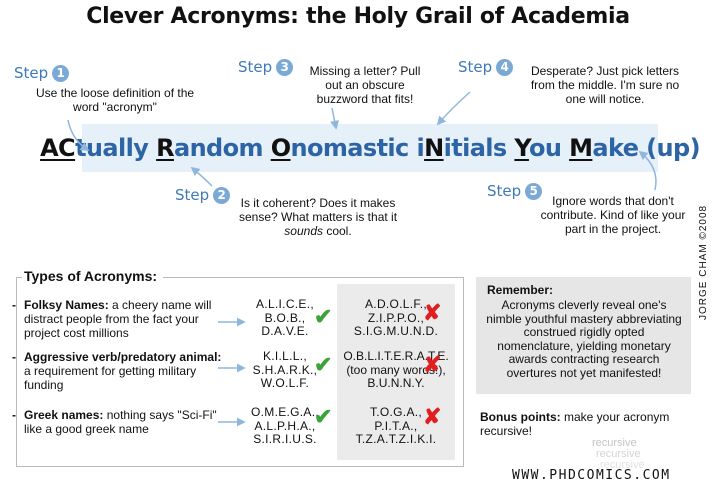 Image resolution: width=716 pixels, height=486 pixels. Describe the element at coordinates (396, 317) in the screenshot. I see `bad-examples-folksy: A.D.O.L.F., Z.I.P.P.O., S.I.G.M.U.N.D.` at that location.